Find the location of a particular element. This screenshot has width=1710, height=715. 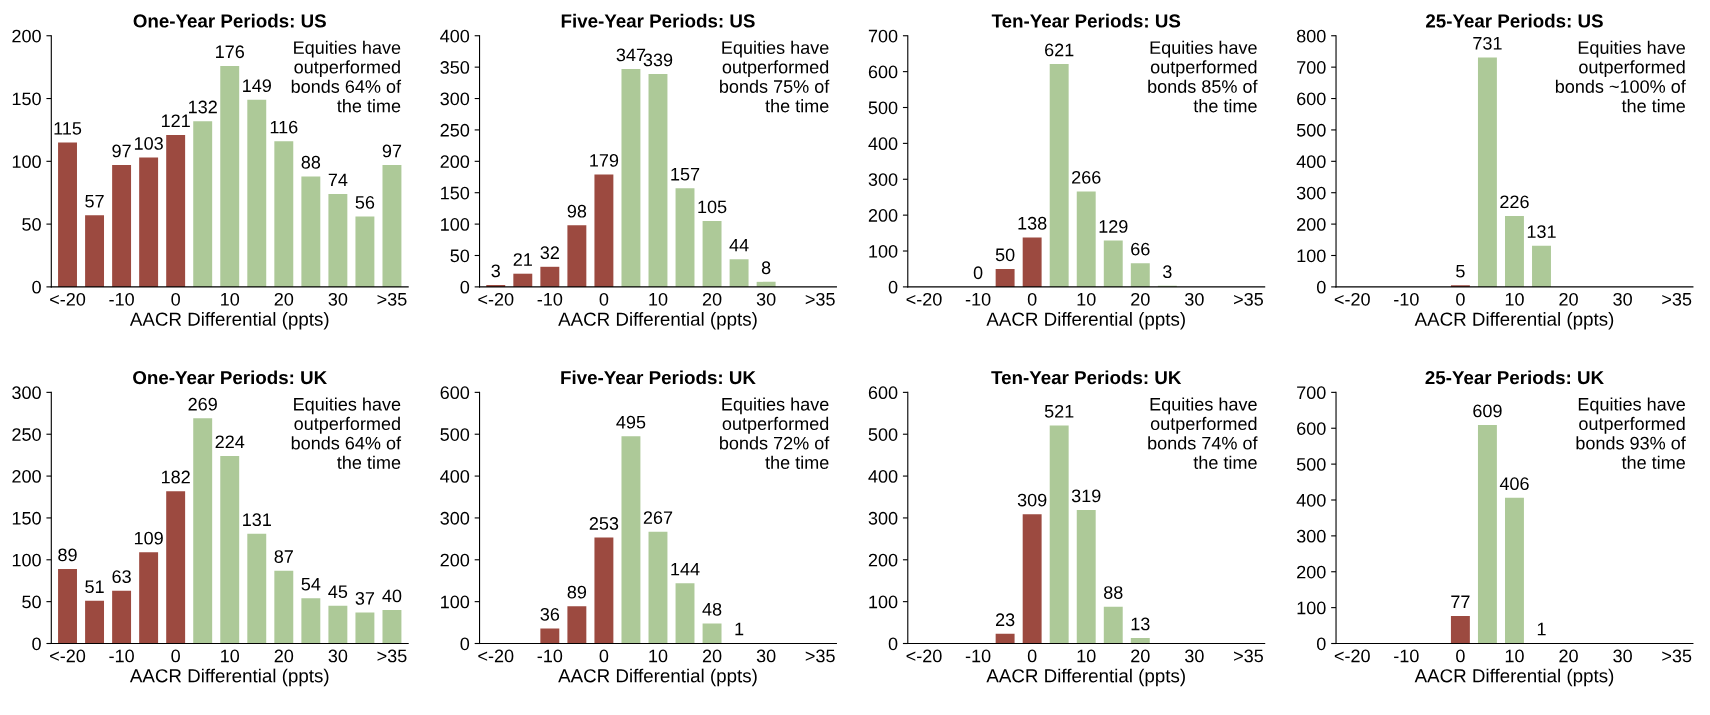

y-tick-label: 350 is located at coordinates (455, 67).